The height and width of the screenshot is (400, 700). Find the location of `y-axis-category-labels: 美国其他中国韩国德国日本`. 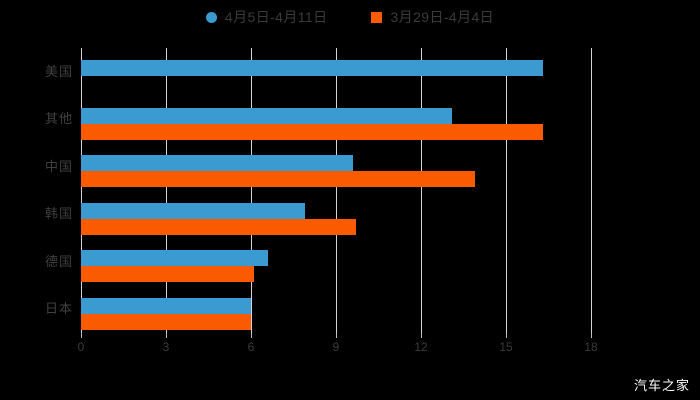

y-axis-category-labels: 美国其他中国韩国德国日本 is located at coordinates (36, 190).